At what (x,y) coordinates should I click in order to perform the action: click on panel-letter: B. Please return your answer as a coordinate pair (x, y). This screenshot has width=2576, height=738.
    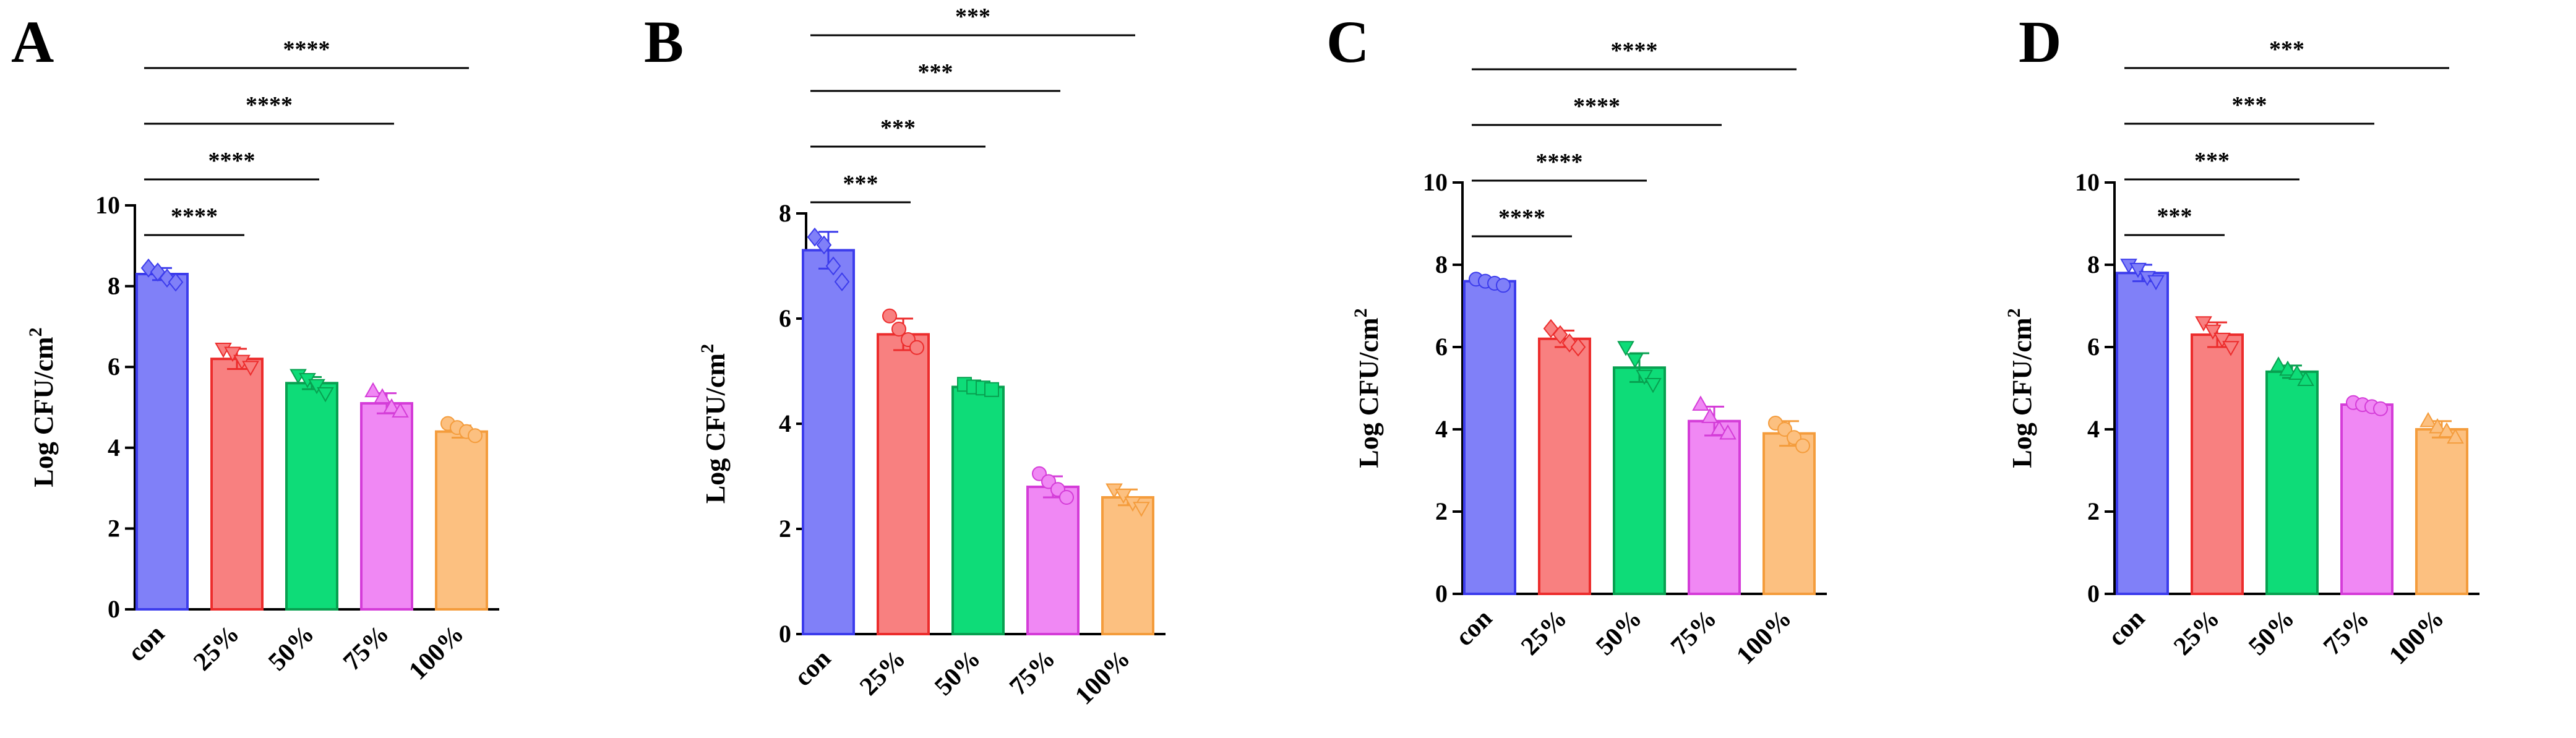
    Looking at the image, I should click on (664, 42).